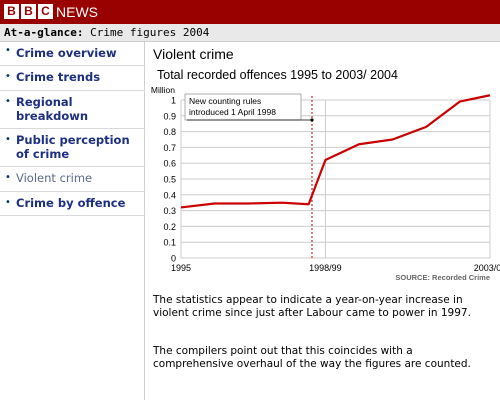 Image resolution: width=500 pixels, height=400 pixels. Describe the element at coordinates (169, 132) in the screenshot. I see `y-tick-label: 0.8` at that location.